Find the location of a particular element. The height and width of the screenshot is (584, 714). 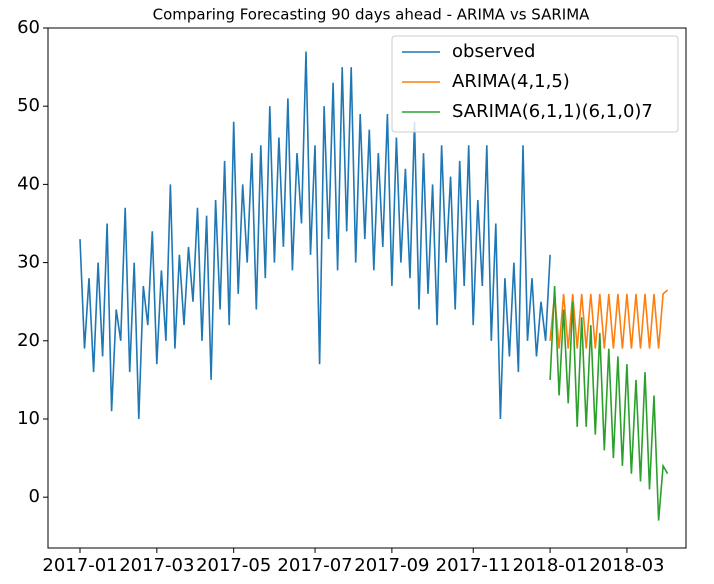

y-tick-label: 40 is located at coordinates (28, 183).